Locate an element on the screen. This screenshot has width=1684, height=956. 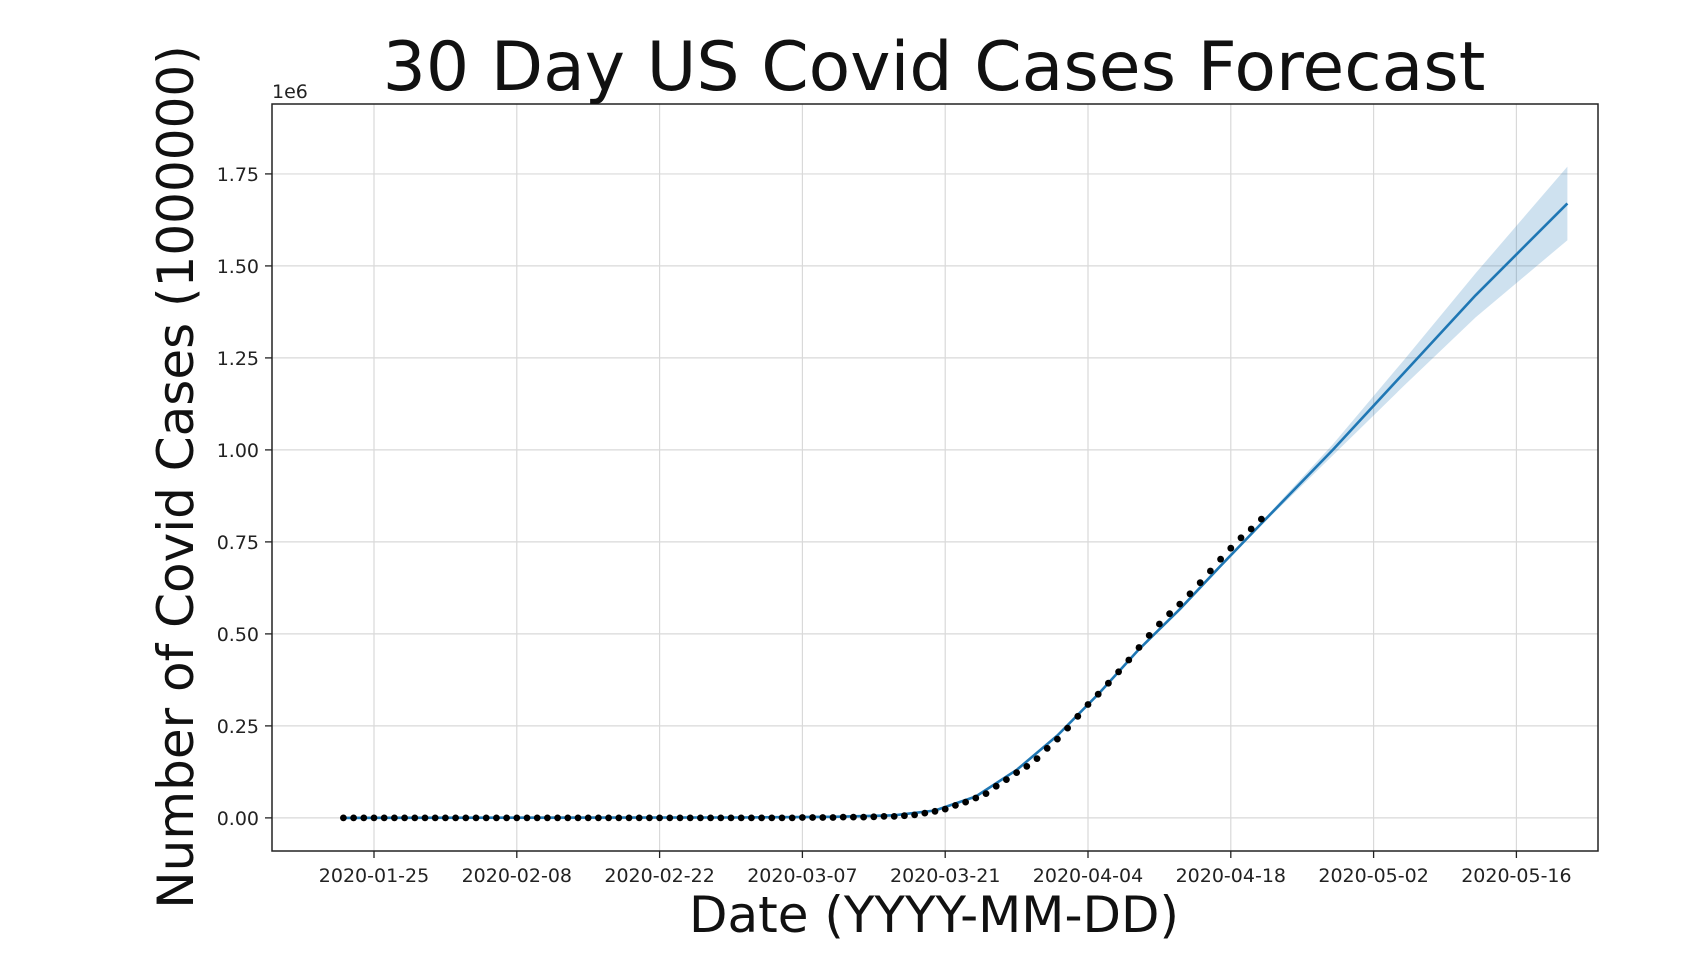
y-tick-label: 0.50 is located at coordinates (238, 635).